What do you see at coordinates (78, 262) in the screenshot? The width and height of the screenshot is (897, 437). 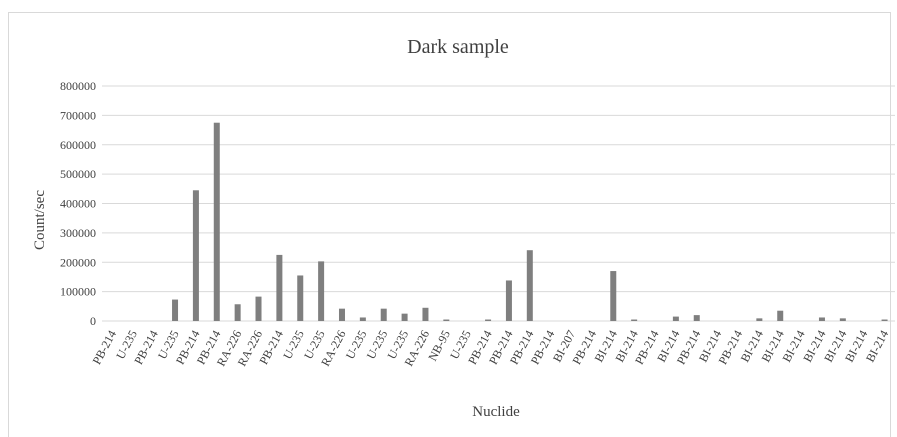 I see `y-tick-label: 200000` at bounding box center [78, 262].